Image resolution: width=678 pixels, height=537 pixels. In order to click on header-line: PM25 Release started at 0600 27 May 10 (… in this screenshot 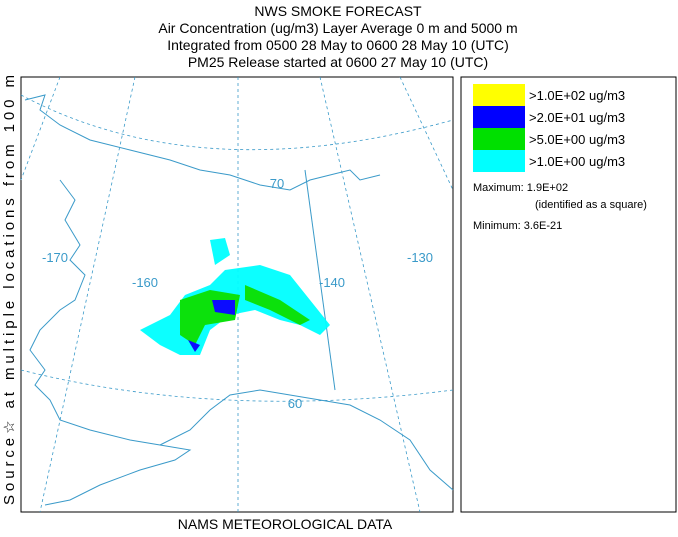, I will do `click(338, 62)`.